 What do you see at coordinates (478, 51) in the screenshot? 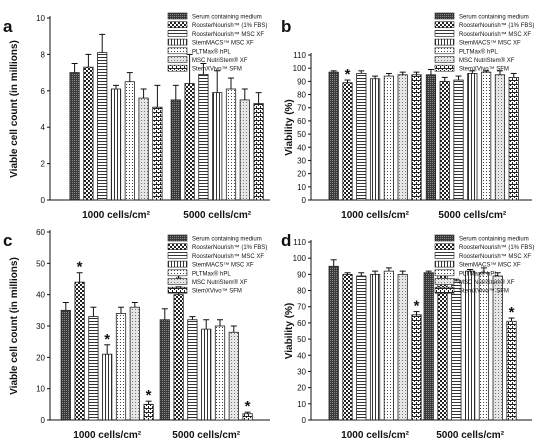
I see `legend-entry: PLTMax® hPL` at bounding box center [478, 51].